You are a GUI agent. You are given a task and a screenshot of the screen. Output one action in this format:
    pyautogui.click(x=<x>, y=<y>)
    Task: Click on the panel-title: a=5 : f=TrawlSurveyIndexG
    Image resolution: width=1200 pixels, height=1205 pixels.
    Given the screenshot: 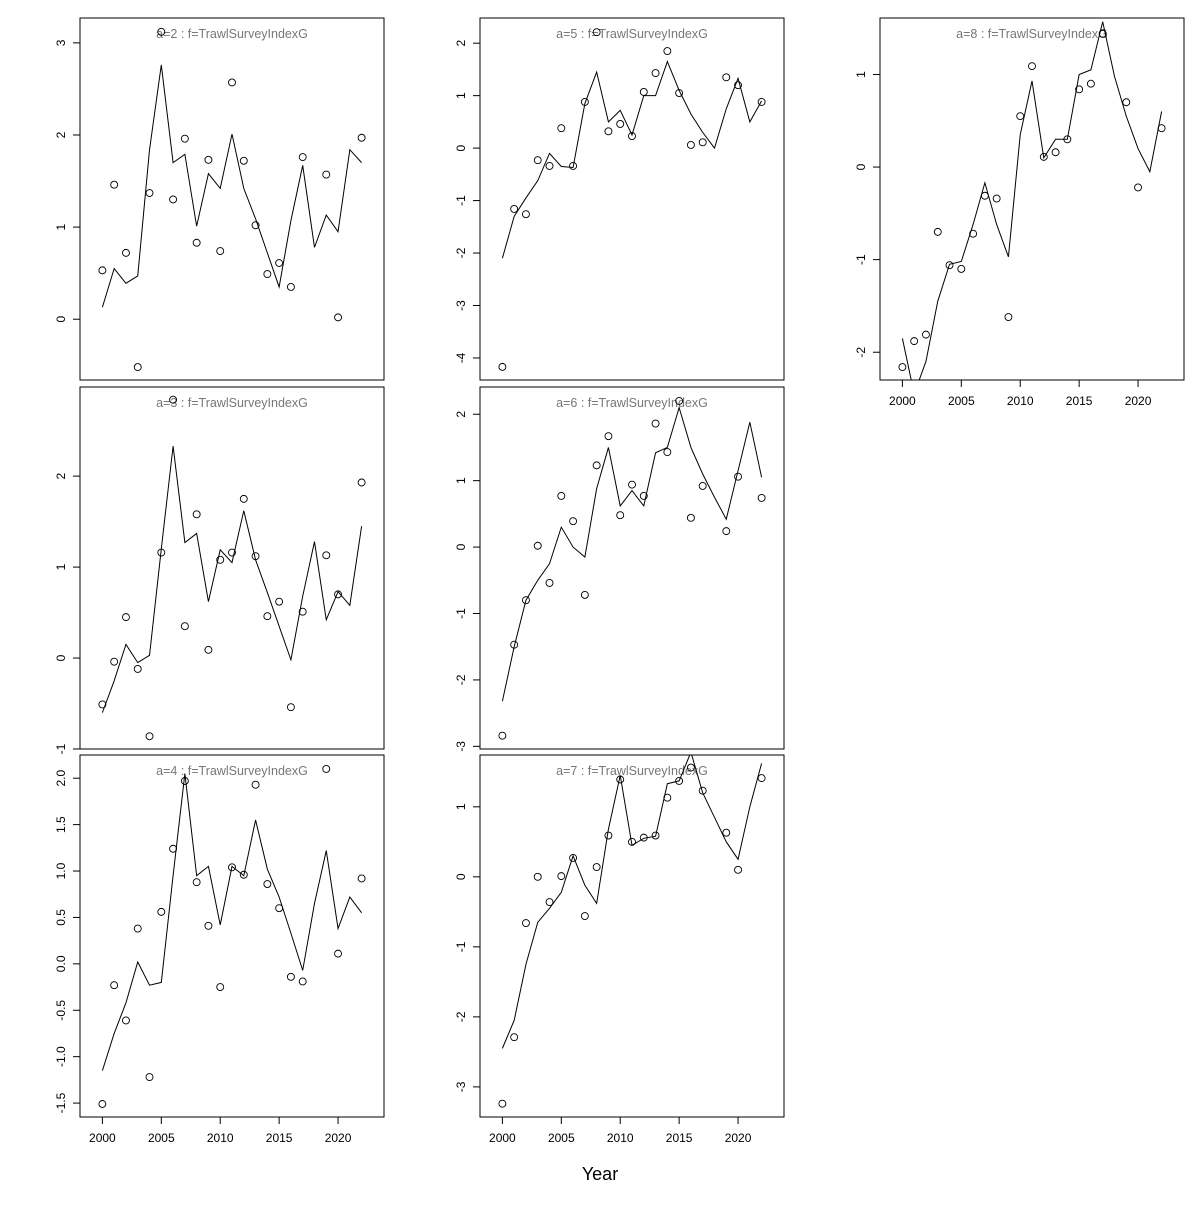 What is the action you would take?
    pyautogui.click(x=632, y=34)
    